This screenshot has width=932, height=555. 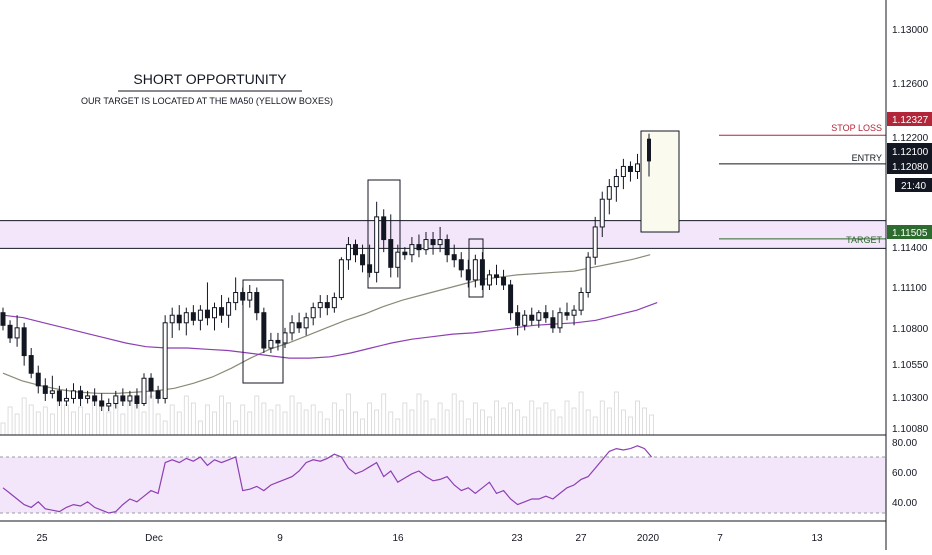 What do you see at coordinates (476, 268) in the screenshot?
I see `pattern-box` at bounding box center [476, 268].